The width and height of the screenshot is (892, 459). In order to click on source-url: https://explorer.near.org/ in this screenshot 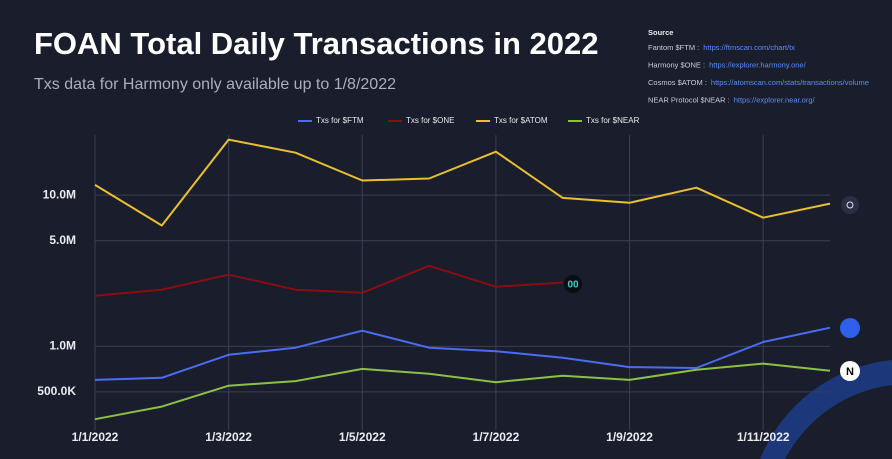, I will do `click(775, 99)`.